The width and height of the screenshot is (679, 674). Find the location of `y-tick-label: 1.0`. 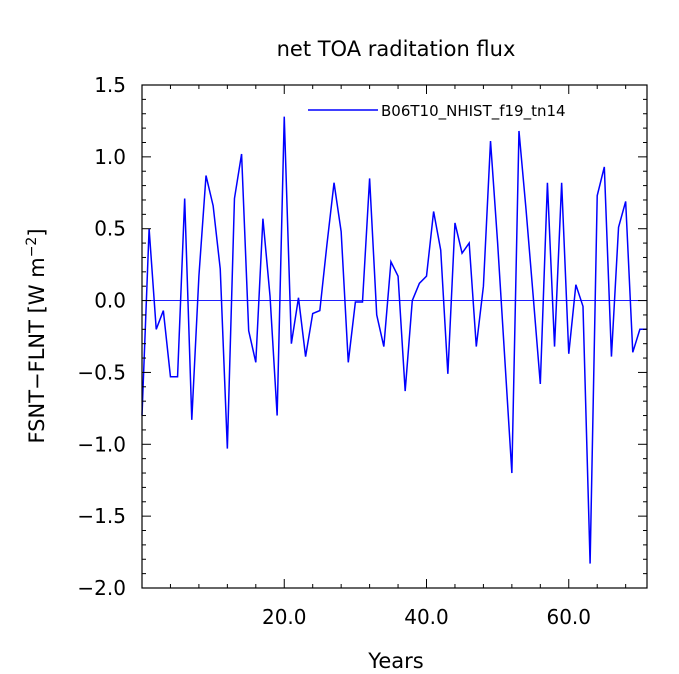

y-tick-label: 1.0 is located at coordinates (110, 157).